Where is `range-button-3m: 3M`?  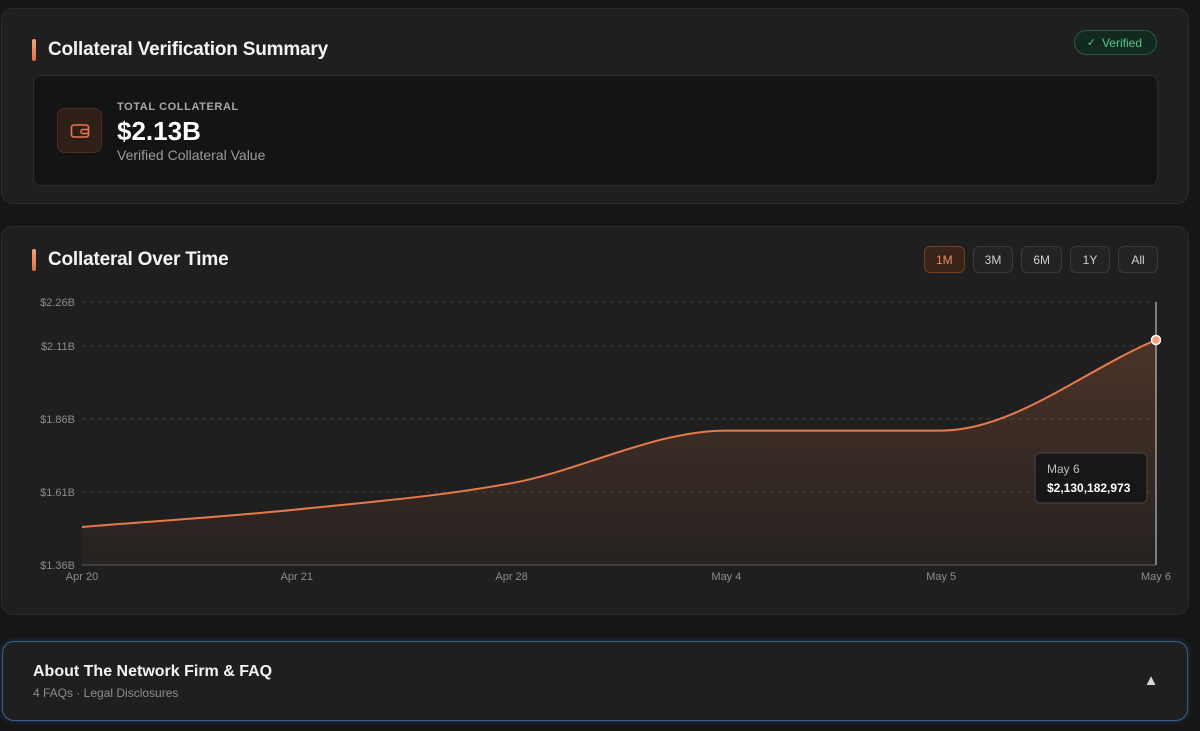 range-button-3m: 3M is located at coordinates (993, 259).